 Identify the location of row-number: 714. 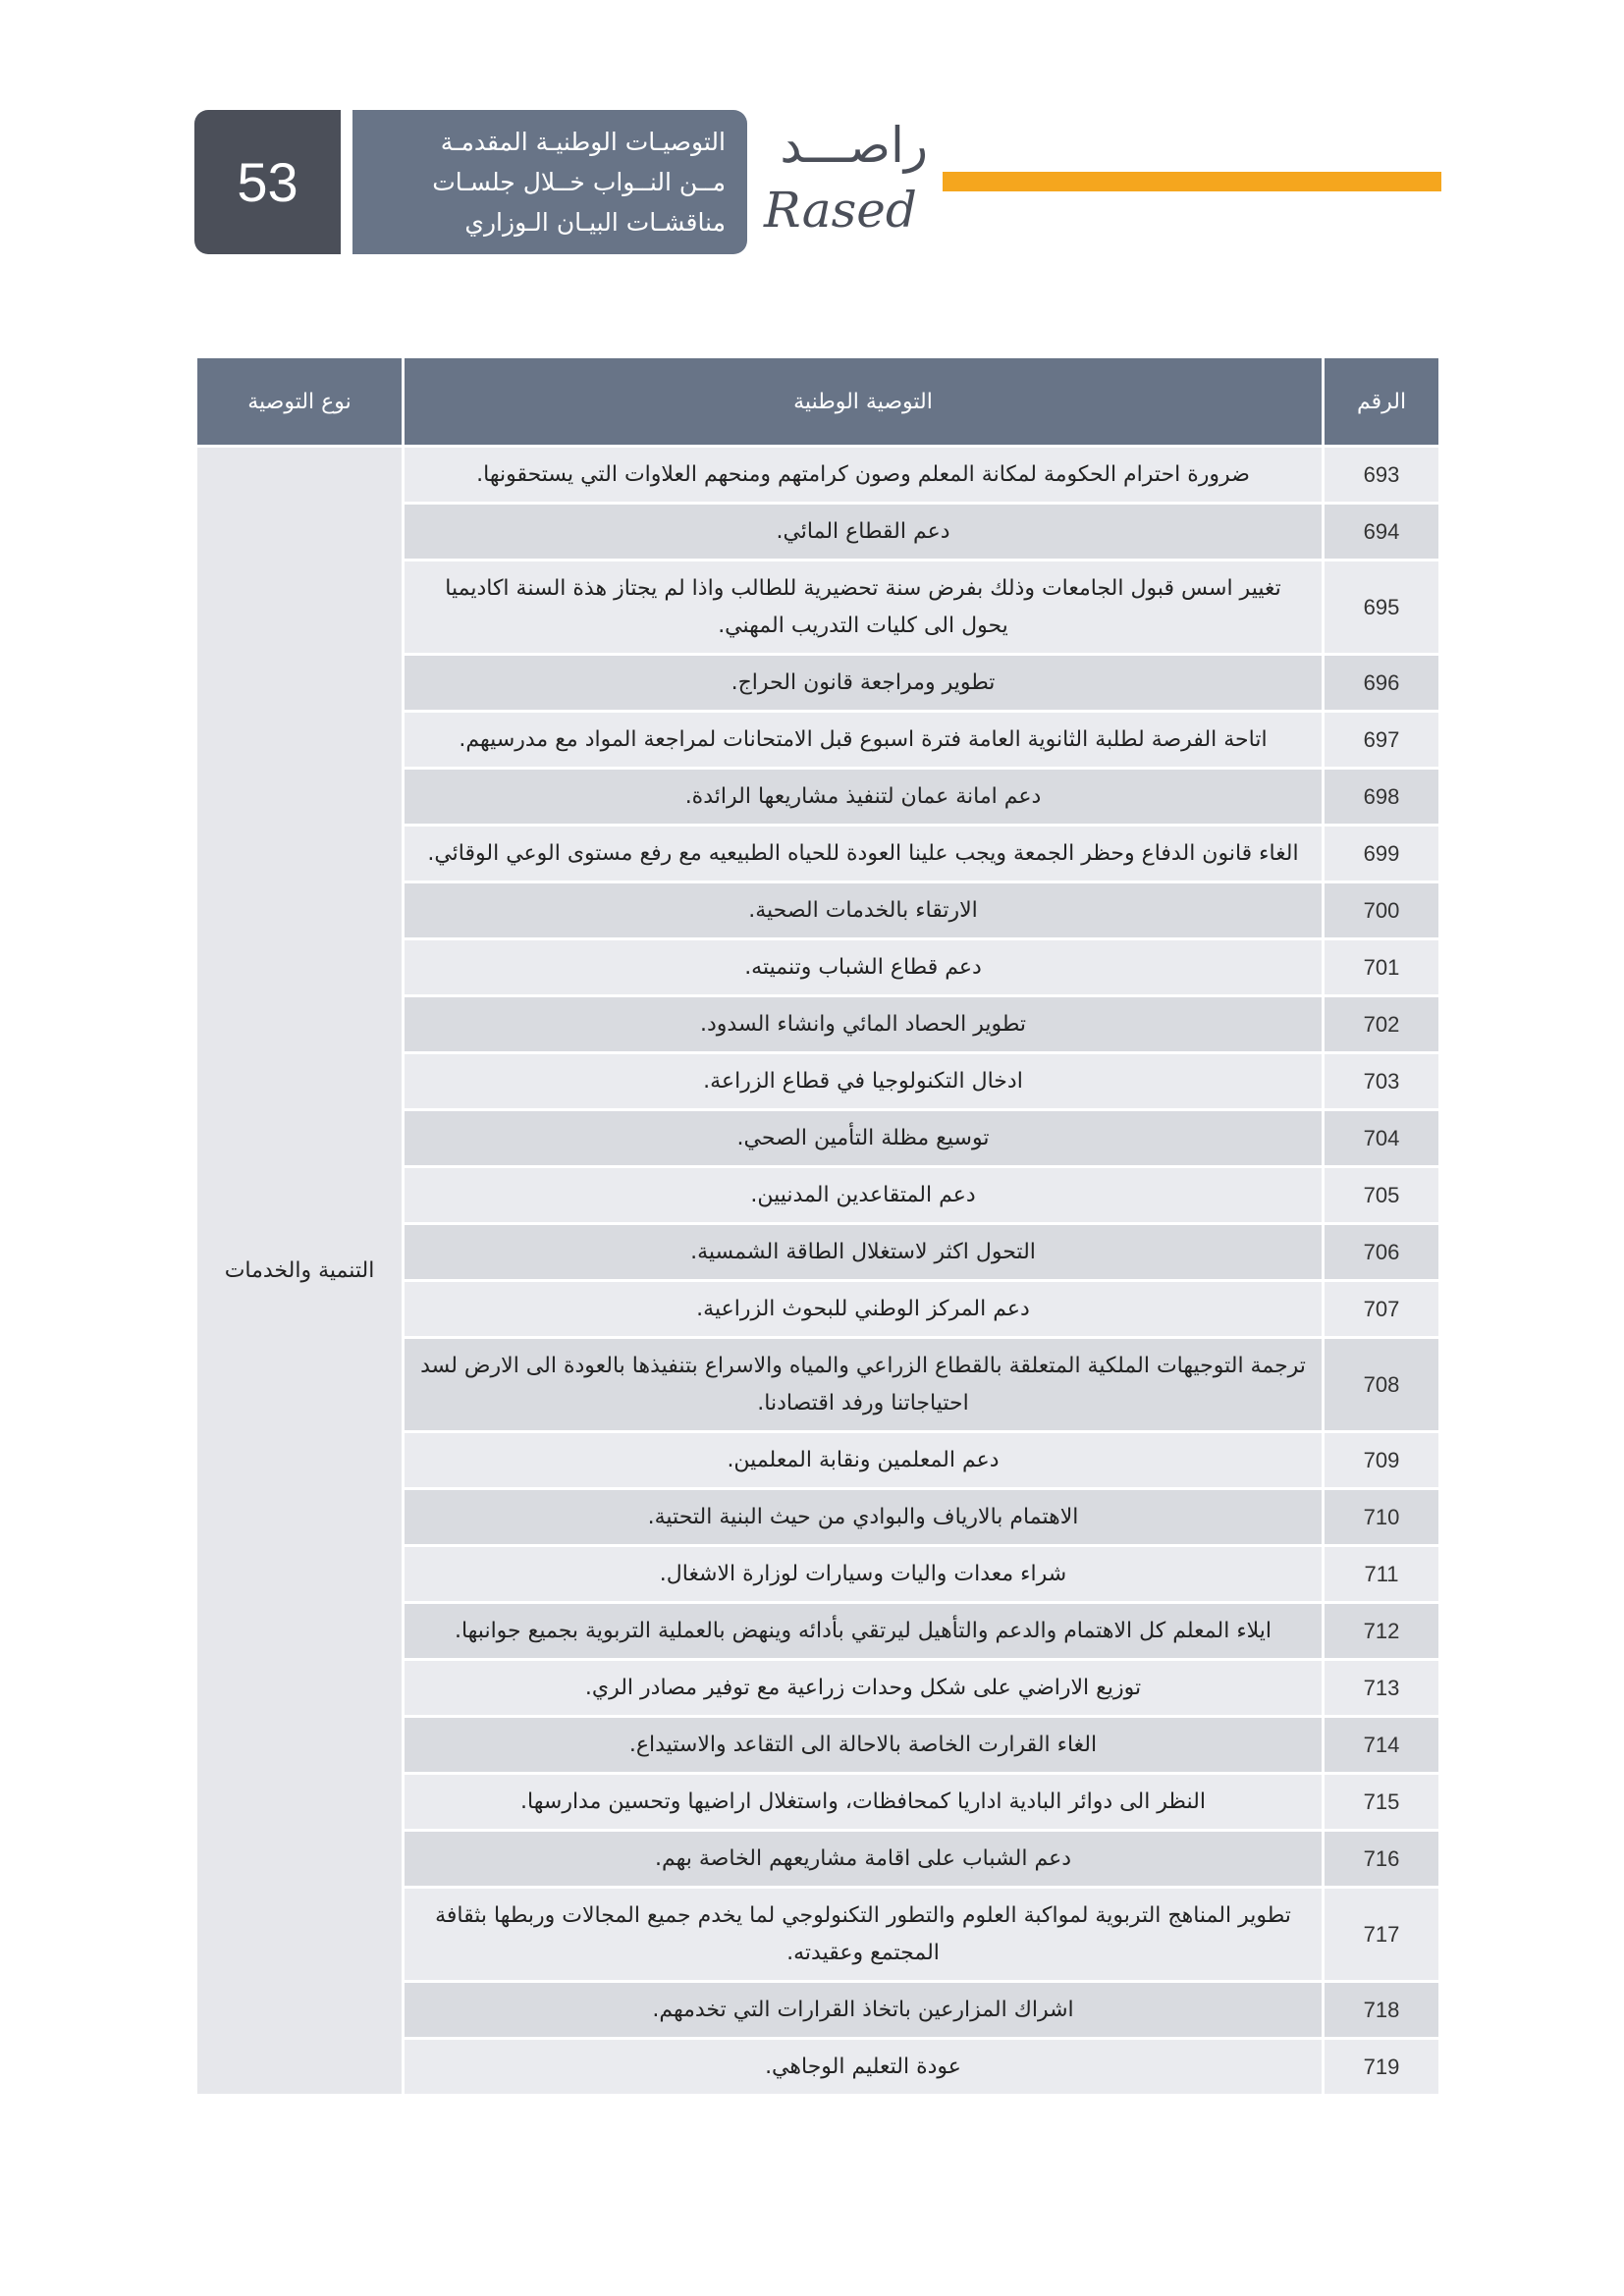
(1381, 1745).